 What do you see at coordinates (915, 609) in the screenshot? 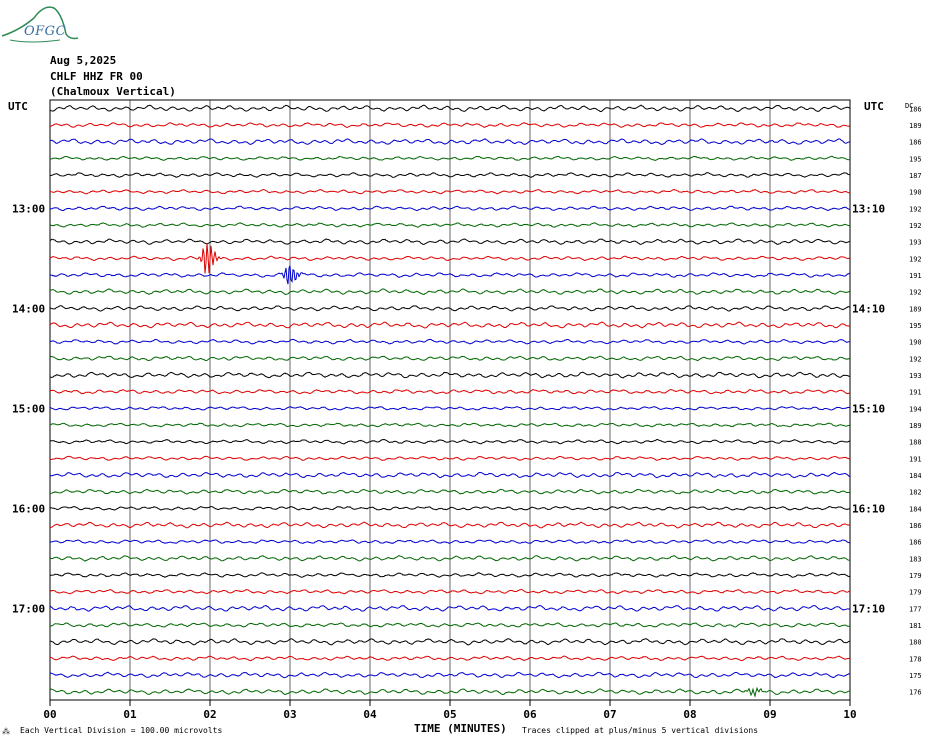
I see `dc-offset-label: 177` at bounding box center [915, 609].